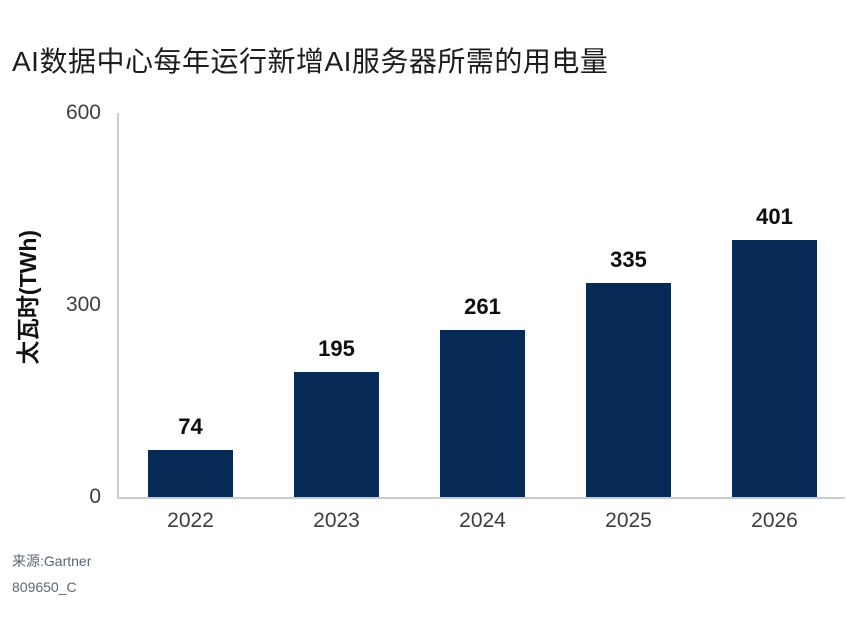 This screenshot has height=637, width=849. Describe the element at coordinates (482, 413) in the screenshot. I see `bar-2024` at that location.